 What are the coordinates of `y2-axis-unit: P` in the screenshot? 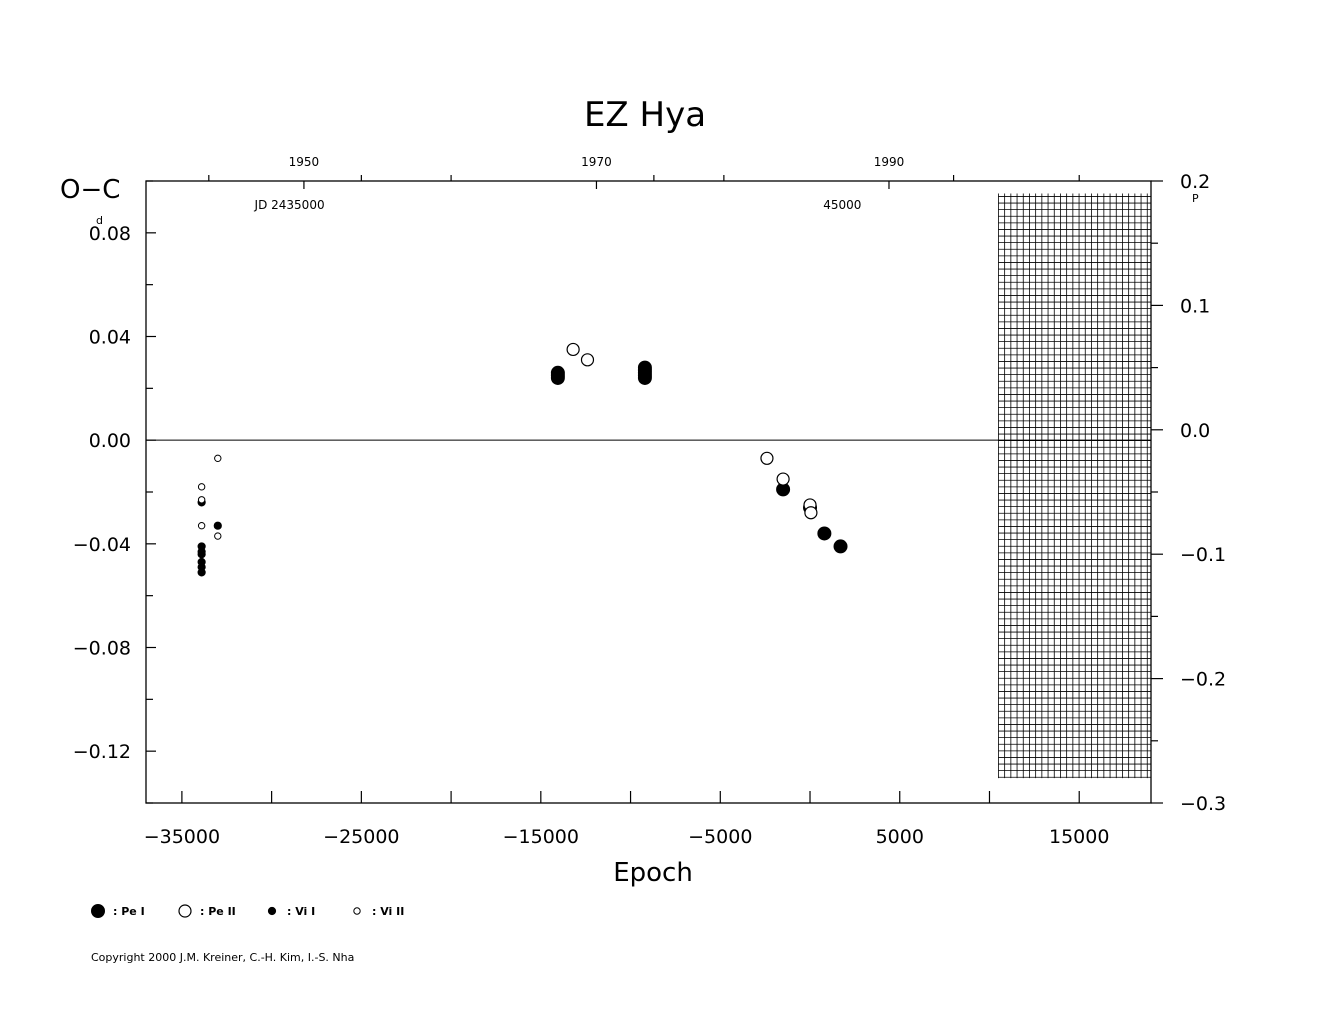 It's located at (1195, 198).